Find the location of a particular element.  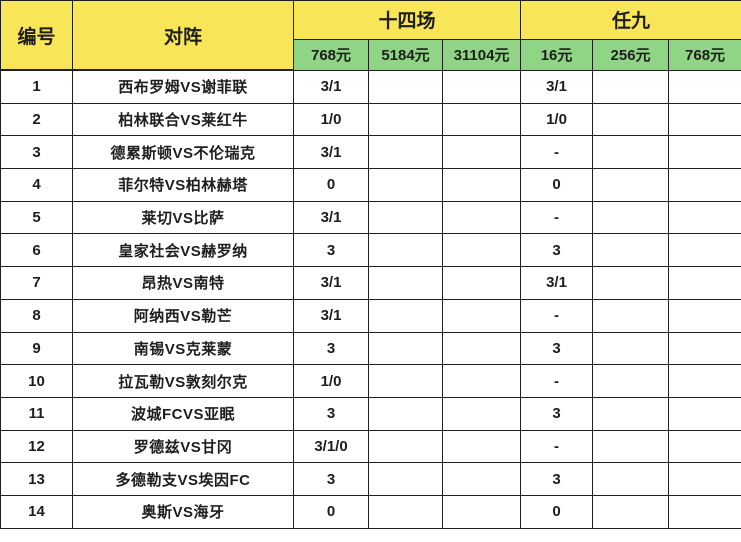

row-number-cell: 6 is located at coordinates (36, 250).